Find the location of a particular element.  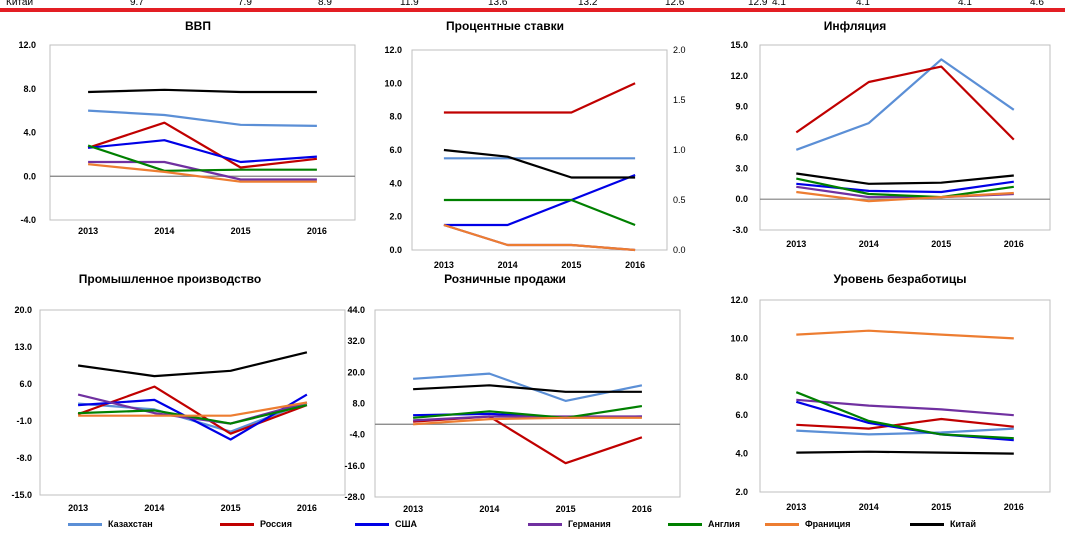

top-row-value: 12.9 is located at coordinates (758, 4).